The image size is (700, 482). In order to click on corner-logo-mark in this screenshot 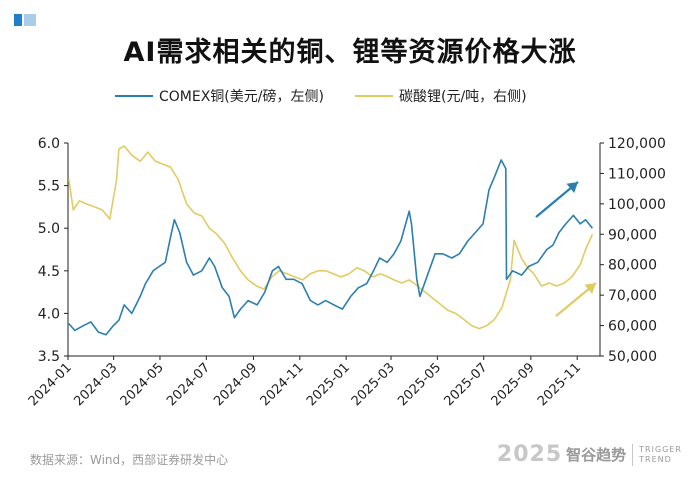, I will do `click(25, 20)`.